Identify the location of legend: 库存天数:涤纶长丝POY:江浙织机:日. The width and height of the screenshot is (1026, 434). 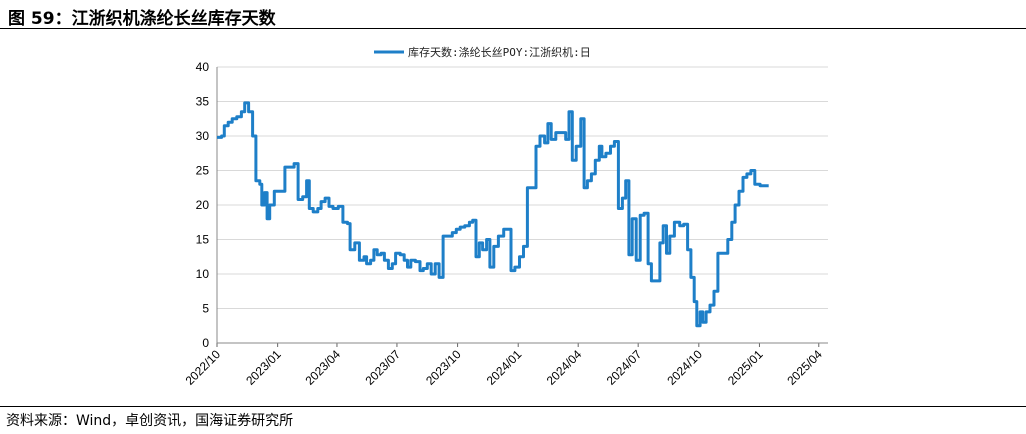
(482, 52).